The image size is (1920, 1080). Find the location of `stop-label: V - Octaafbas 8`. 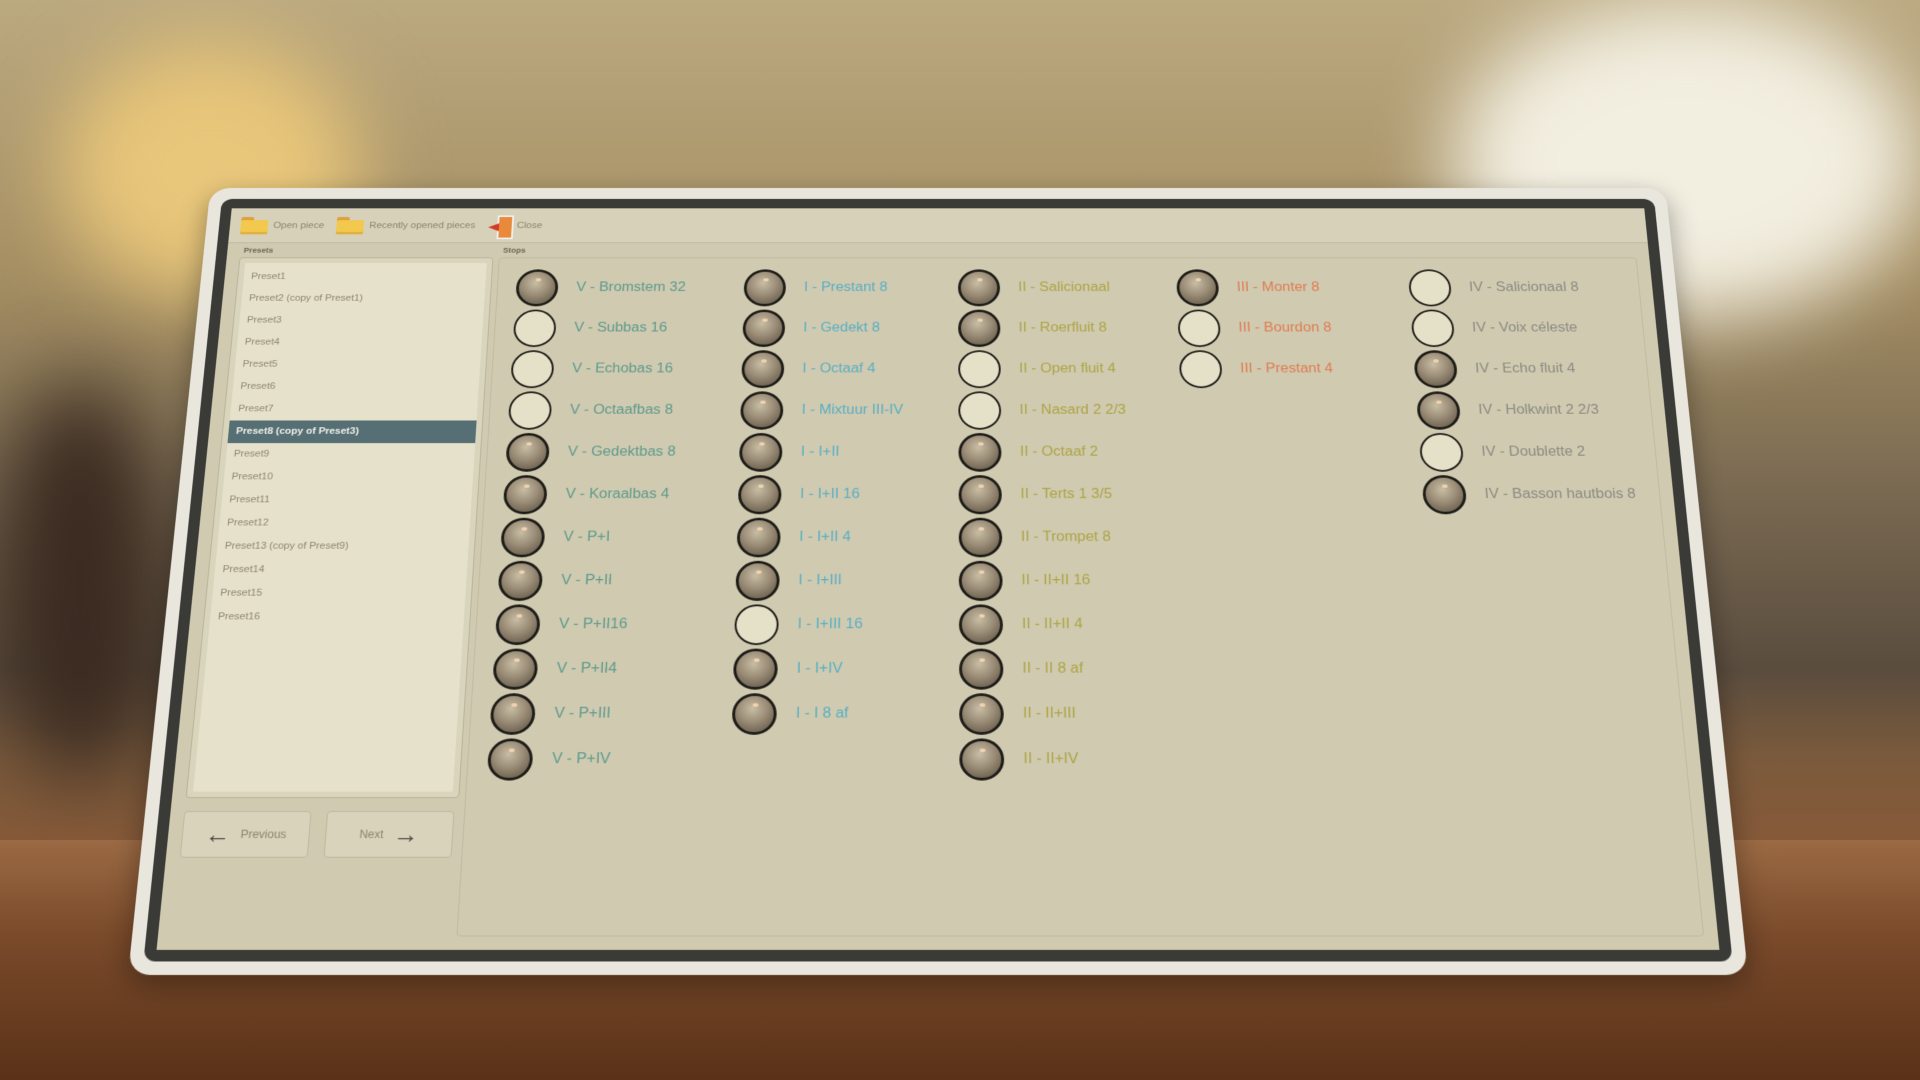

stop-label: V - Octaafbas 8 is located at coordinates (621, 410).